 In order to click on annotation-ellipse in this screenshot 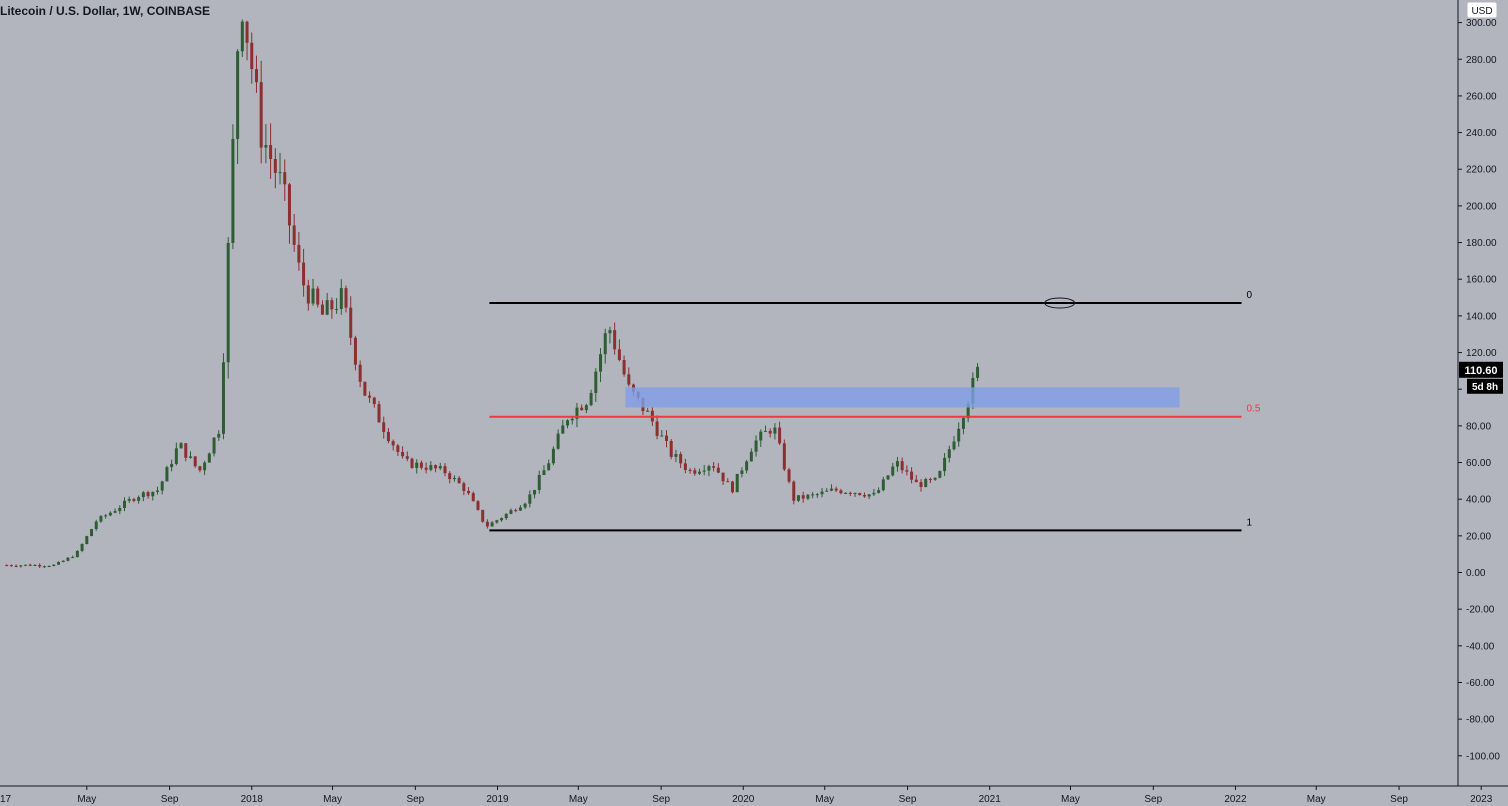, I will do `click(1060, 303)`.